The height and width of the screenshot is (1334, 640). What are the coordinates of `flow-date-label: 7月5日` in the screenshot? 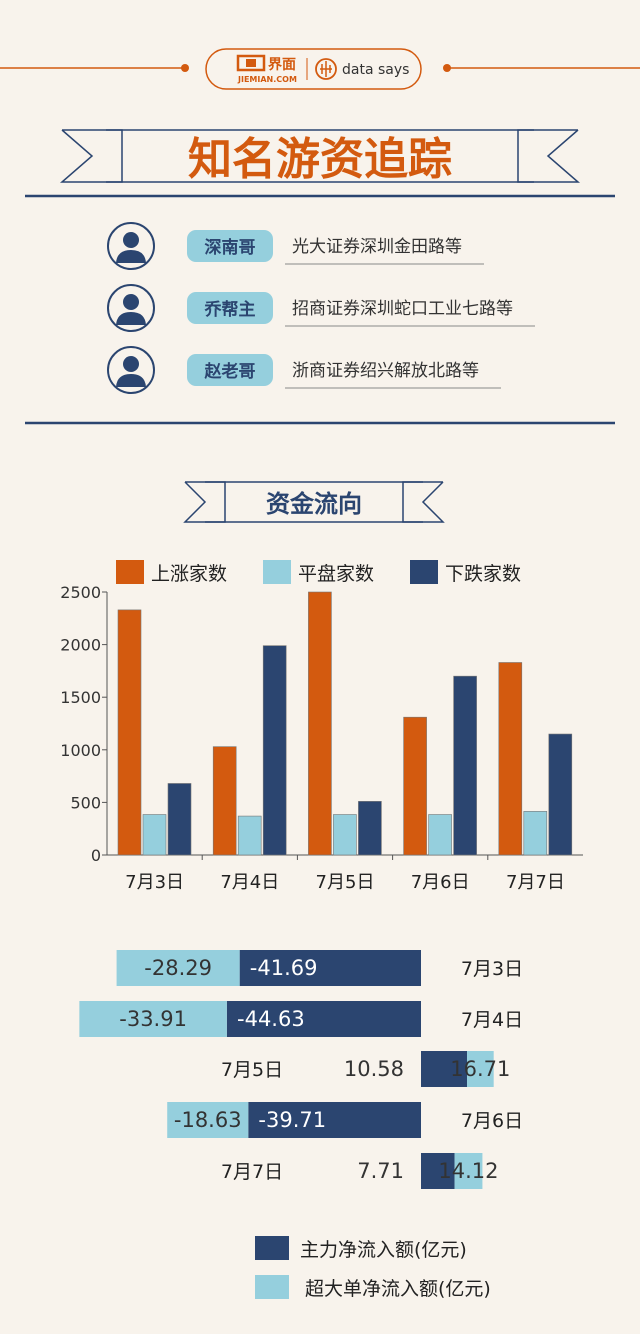 It's located at (252, 1070).